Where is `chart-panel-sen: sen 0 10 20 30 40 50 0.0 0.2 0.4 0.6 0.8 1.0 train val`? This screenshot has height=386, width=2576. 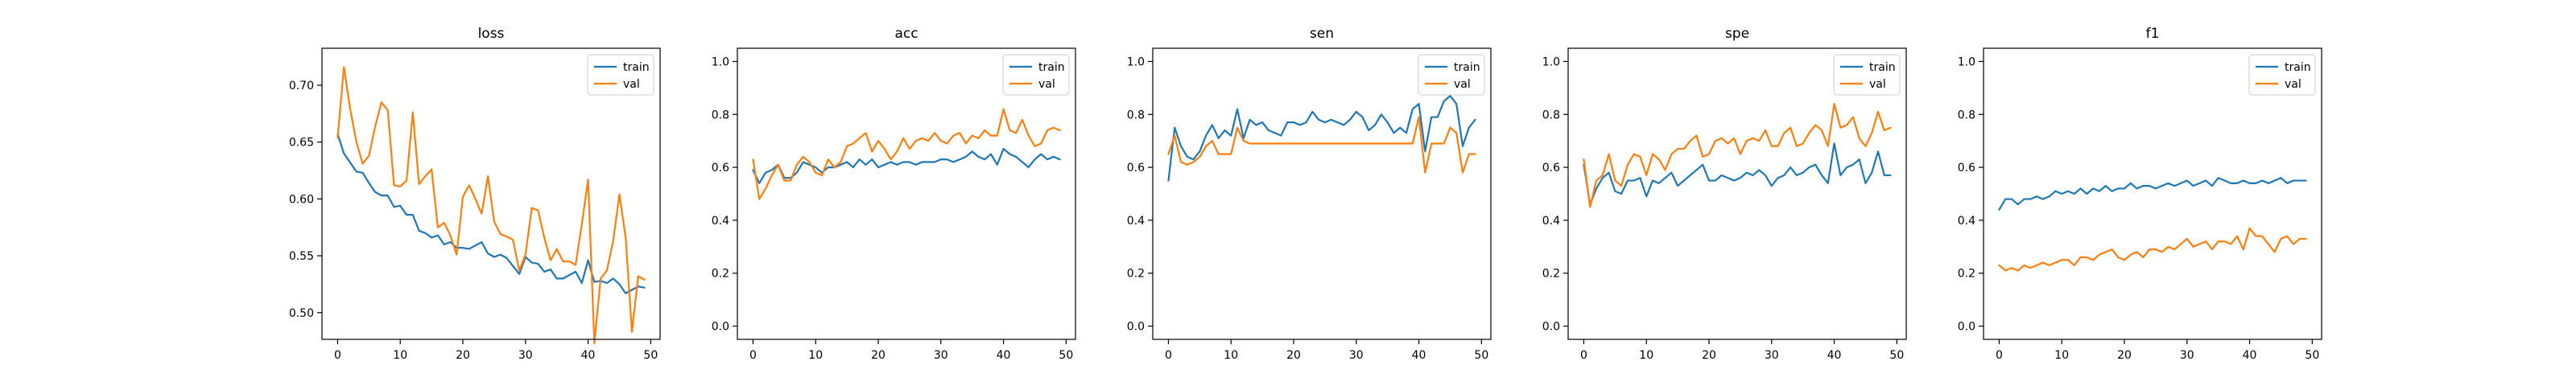
chart-panel-sen: sen 0 10 20 30 40 50 0.0 0.2 0.4 0.6 0.8 1.0 train val is located at coordinates (1309, 194).